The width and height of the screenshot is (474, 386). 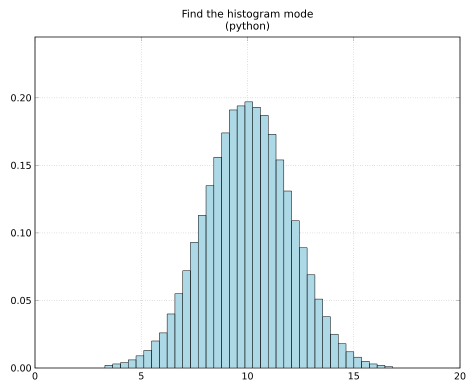 I want to click on x-tick-label: 15, so click(x=353, y=376).